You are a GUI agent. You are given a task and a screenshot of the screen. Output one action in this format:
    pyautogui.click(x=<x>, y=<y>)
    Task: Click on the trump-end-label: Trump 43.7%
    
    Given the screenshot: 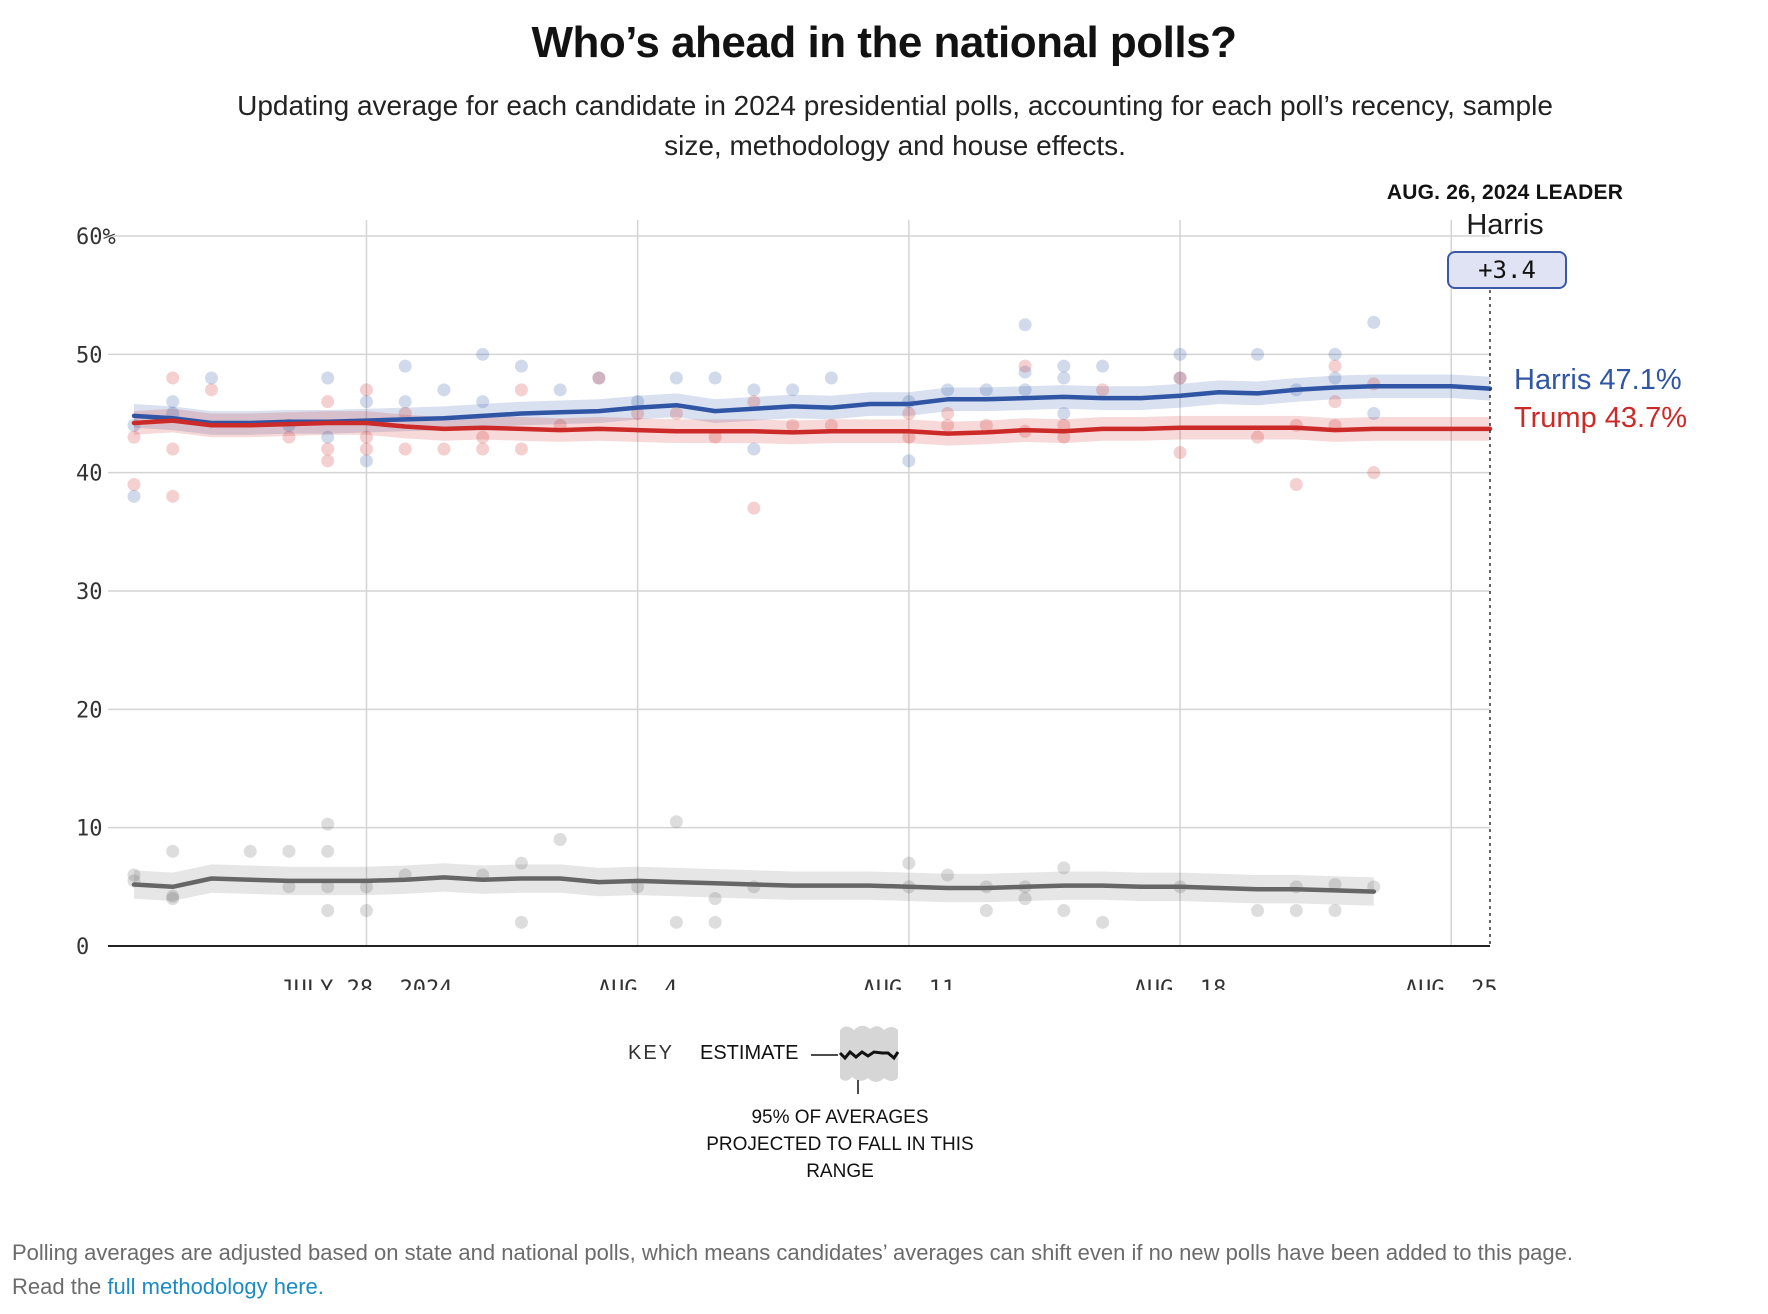 What is the action you would take?
    pyautogui.click(x=1600, y=418)
    